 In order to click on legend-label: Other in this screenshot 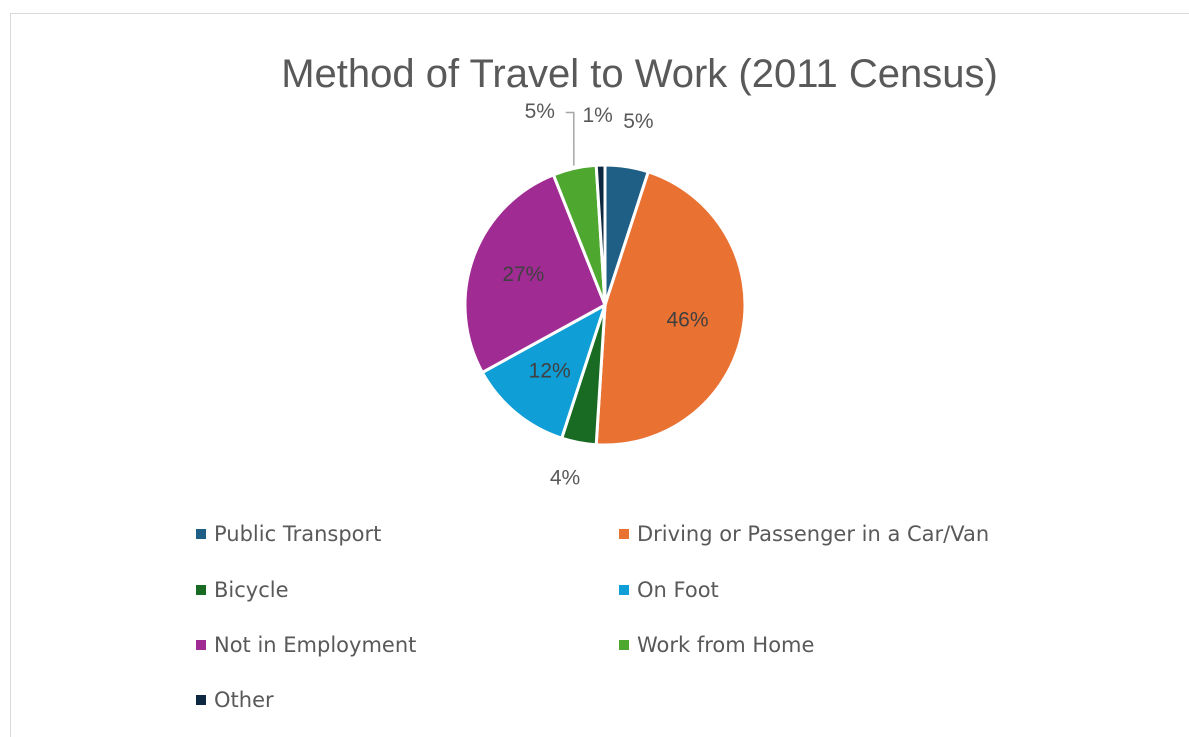, I will do `click(244, 700)`.